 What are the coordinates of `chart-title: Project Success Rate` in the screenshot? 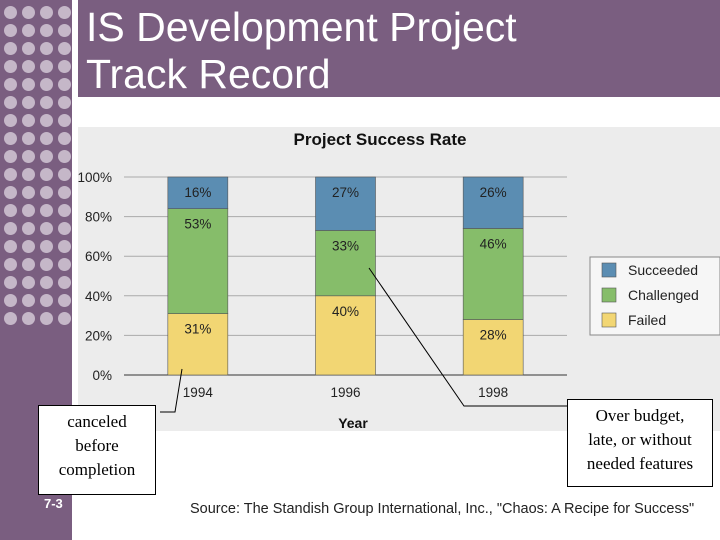 It's located at (380, 139).